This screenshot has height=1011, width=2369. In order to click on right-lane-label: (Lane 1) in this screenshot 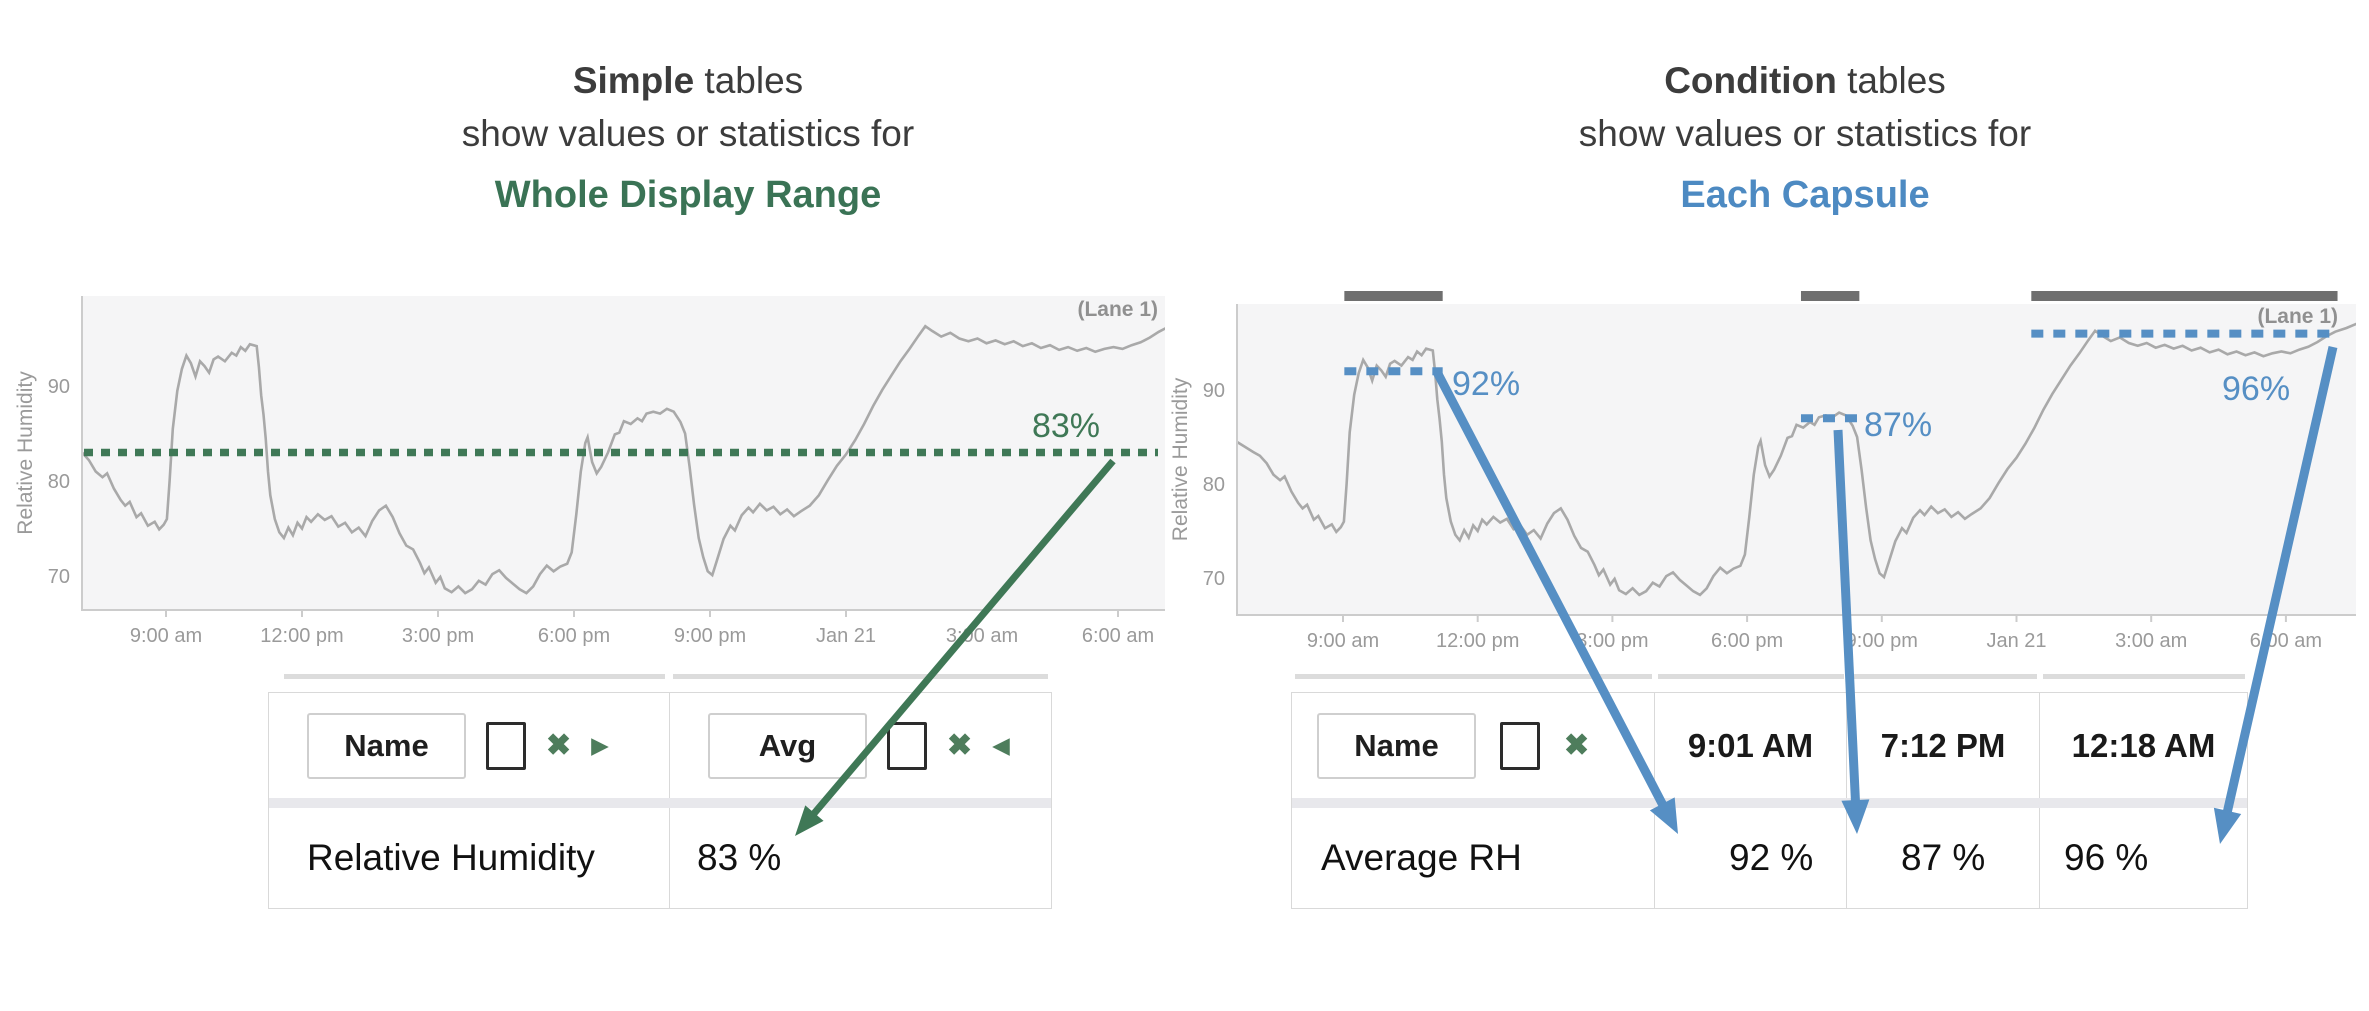, I will do `click(2297, 316)`.